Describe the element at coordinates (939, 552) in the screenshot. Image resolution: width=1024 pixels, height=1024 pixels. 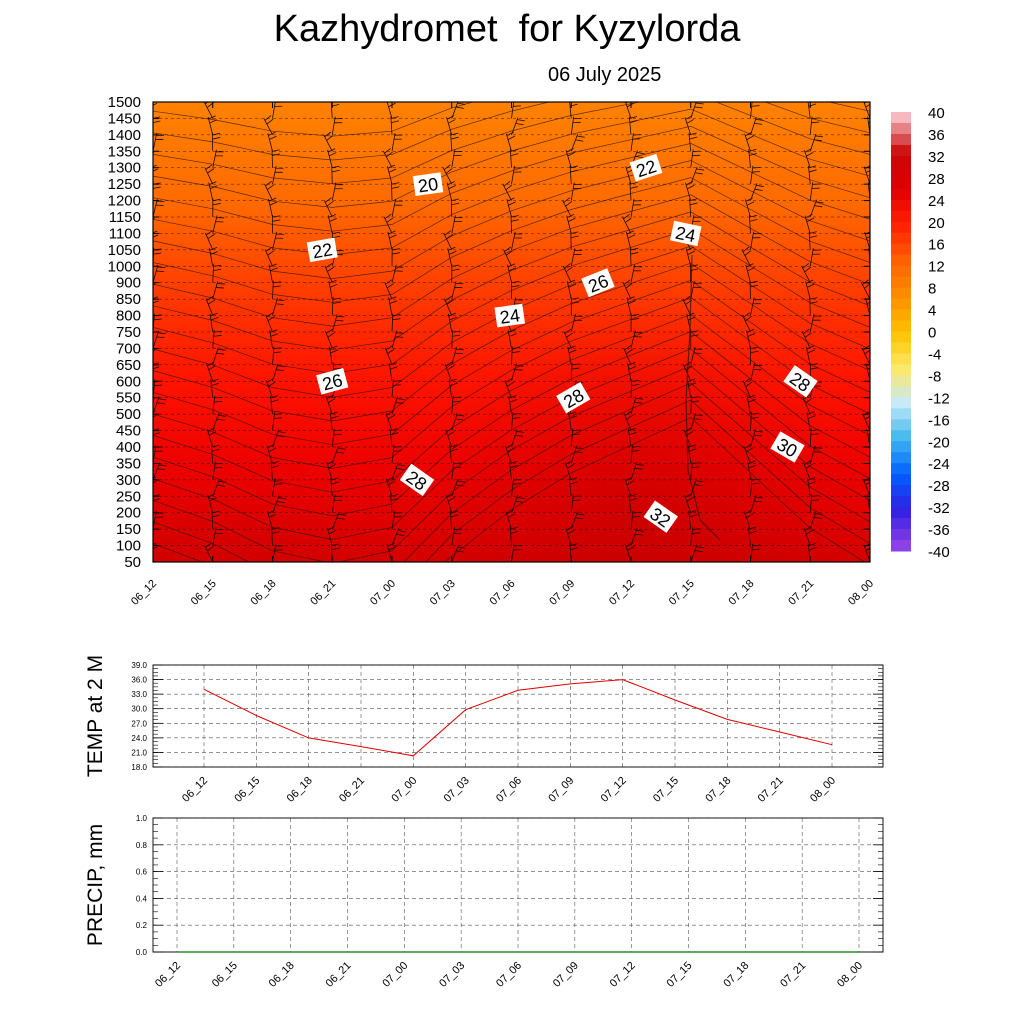
I see `colorbar-label: -40` at that location.